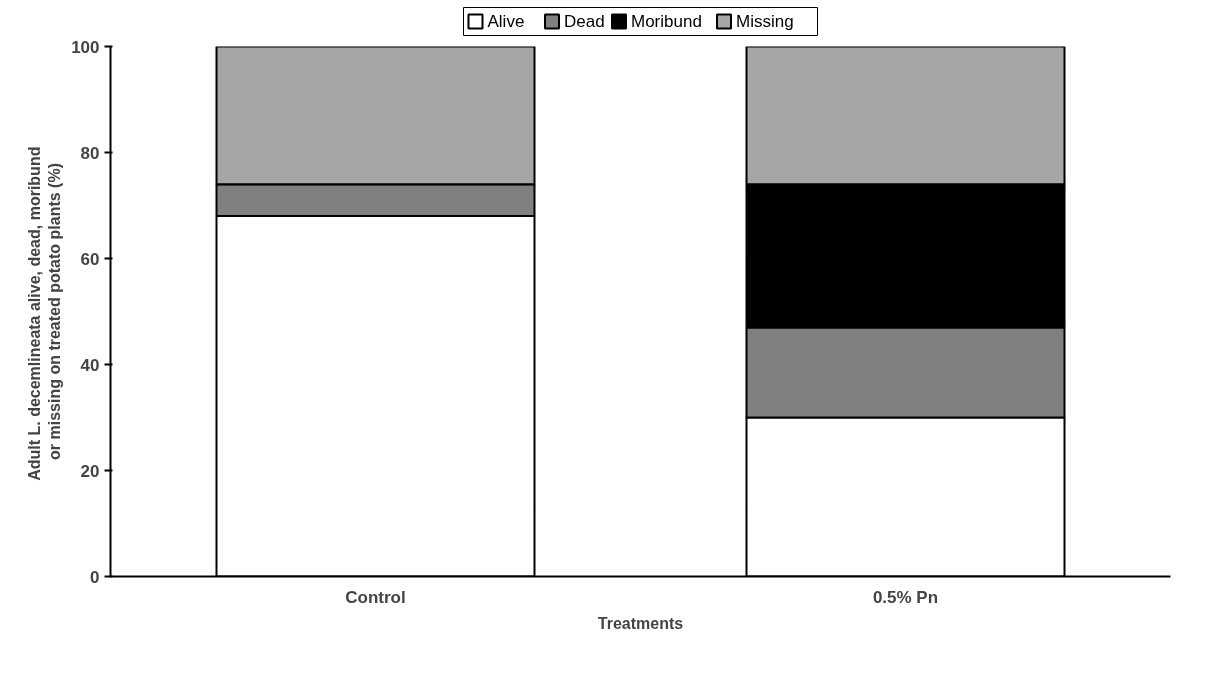 This screenshot has height=685, width=1221. I want to click on y-tick-label: 40, so click(90, 365).